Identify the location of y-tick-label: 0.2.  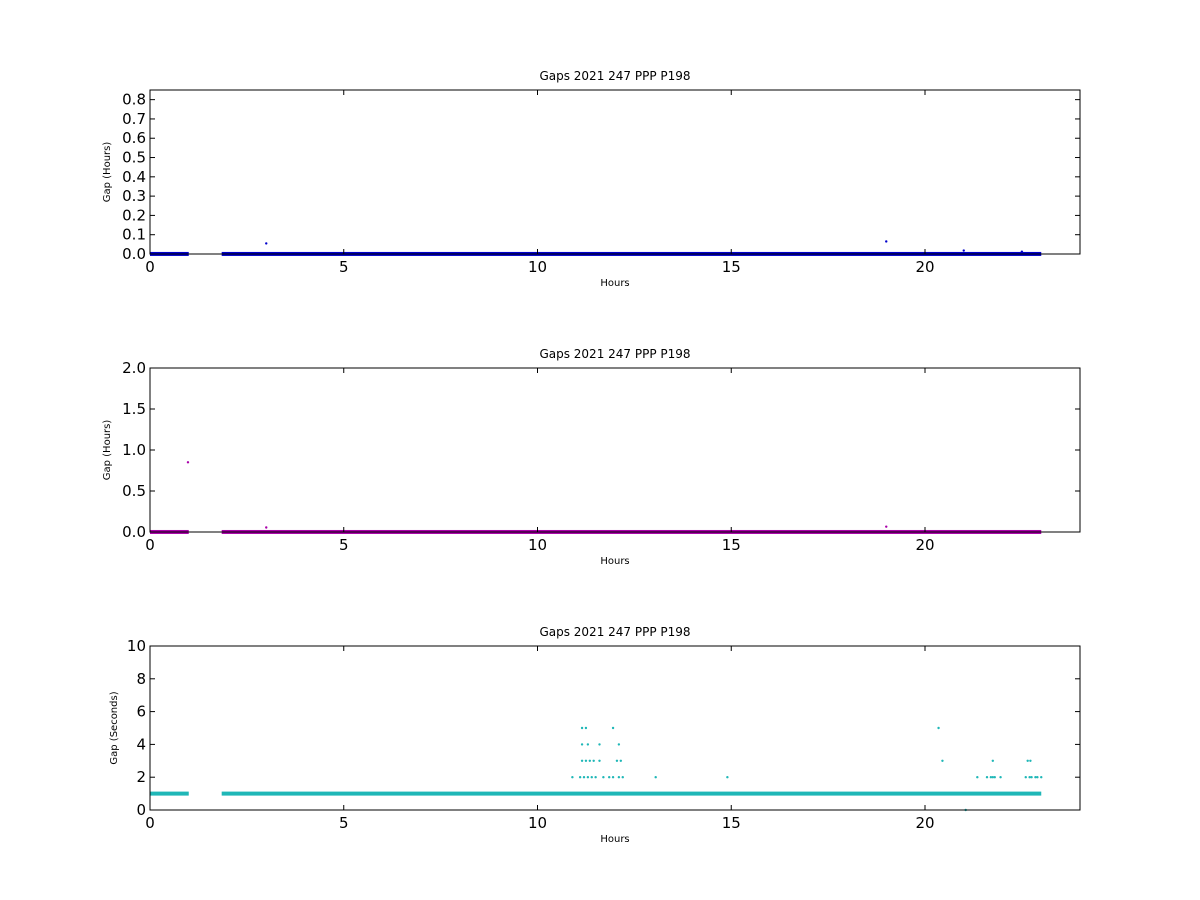
(134, 215).